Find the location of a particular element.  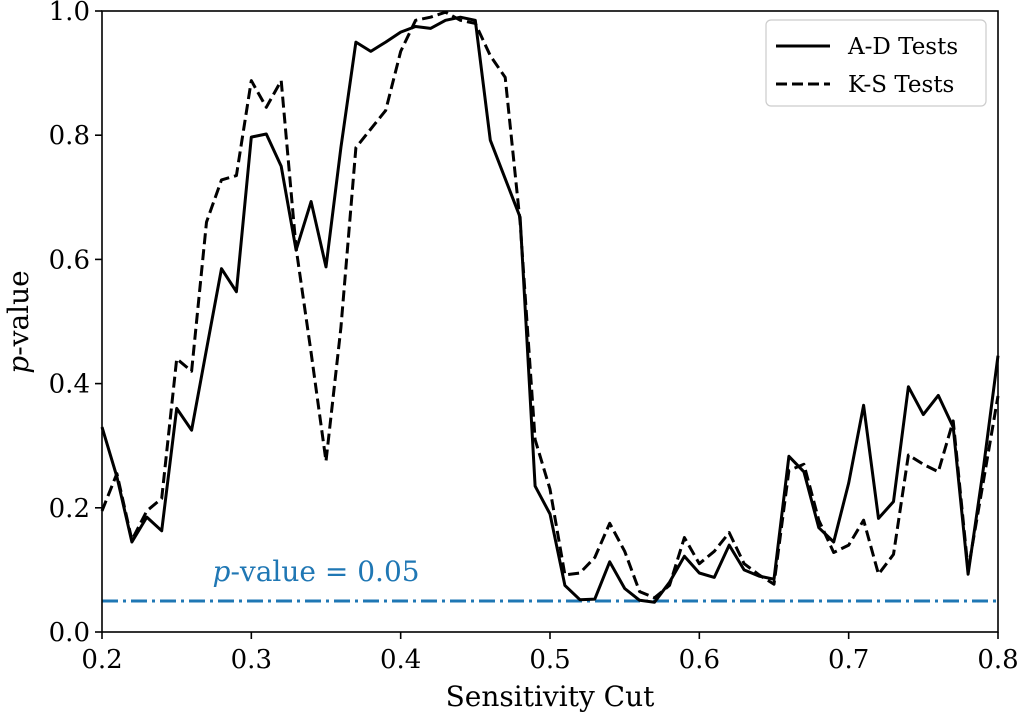

y-tick-label: 0.6 is located at coordinates (69, 260).